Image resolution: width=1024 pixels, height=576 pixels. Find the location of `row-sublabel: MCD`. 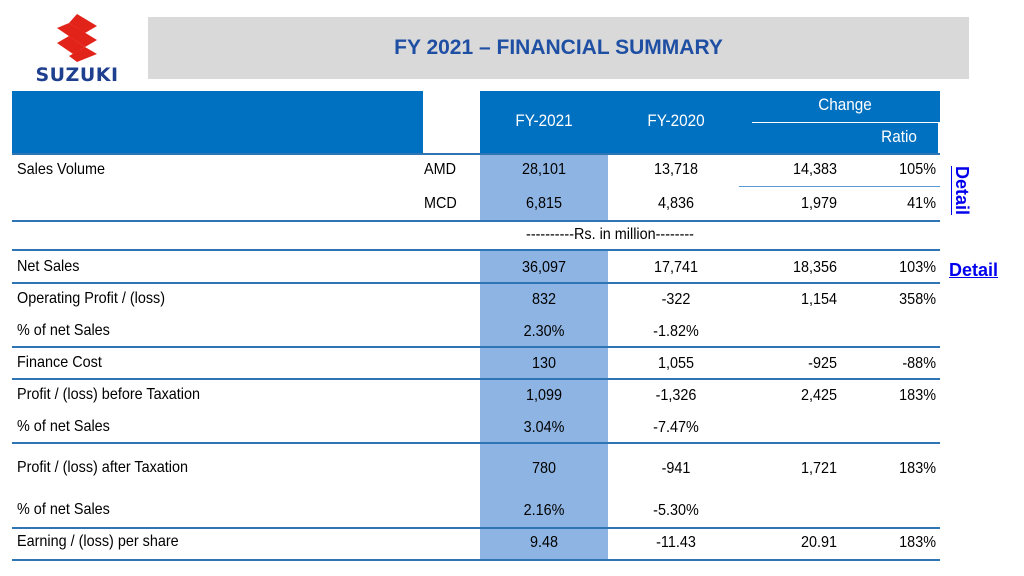

row-sublabel: MCD is located at coordinates (440, 203).